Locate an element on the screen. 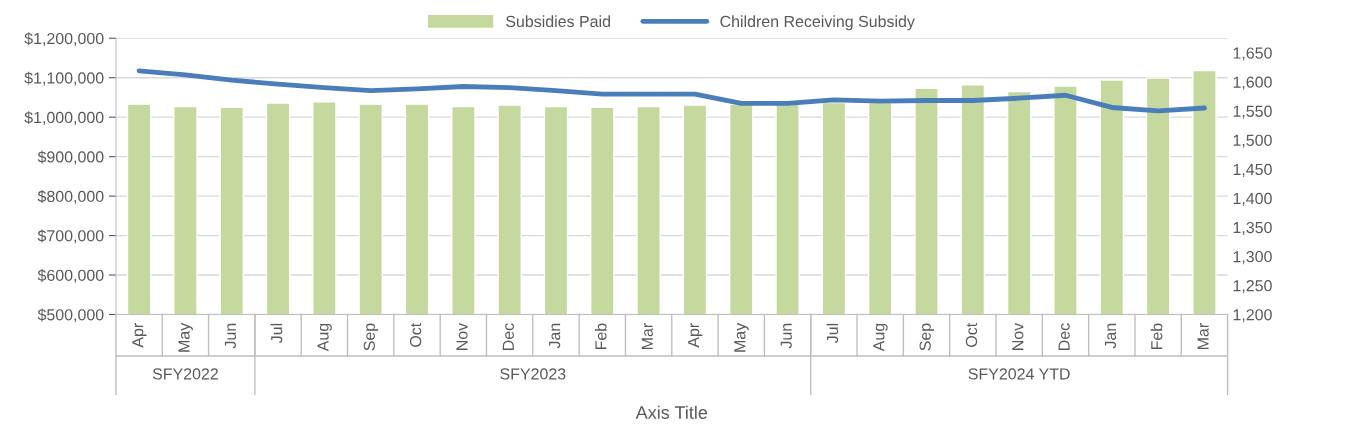  text: SFY2023 is located at coordinates (533, 374).